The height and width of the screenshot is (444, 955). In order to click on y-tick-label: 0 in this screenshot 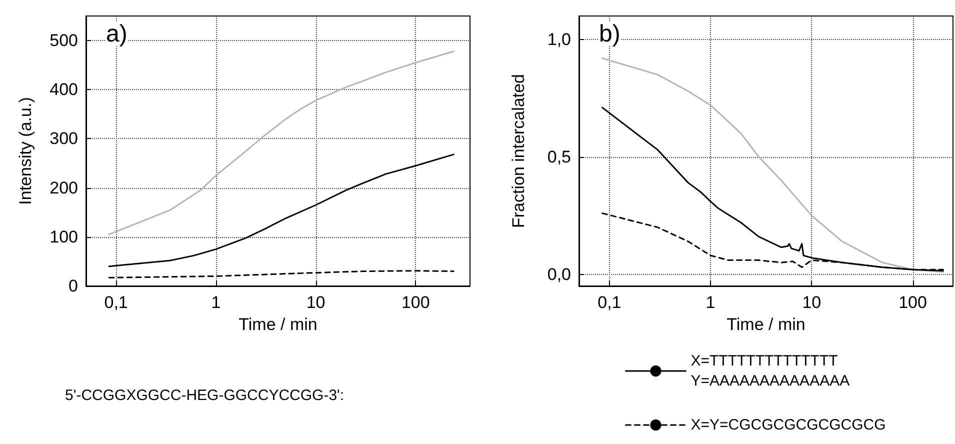, I will do `click(73, 286)`.